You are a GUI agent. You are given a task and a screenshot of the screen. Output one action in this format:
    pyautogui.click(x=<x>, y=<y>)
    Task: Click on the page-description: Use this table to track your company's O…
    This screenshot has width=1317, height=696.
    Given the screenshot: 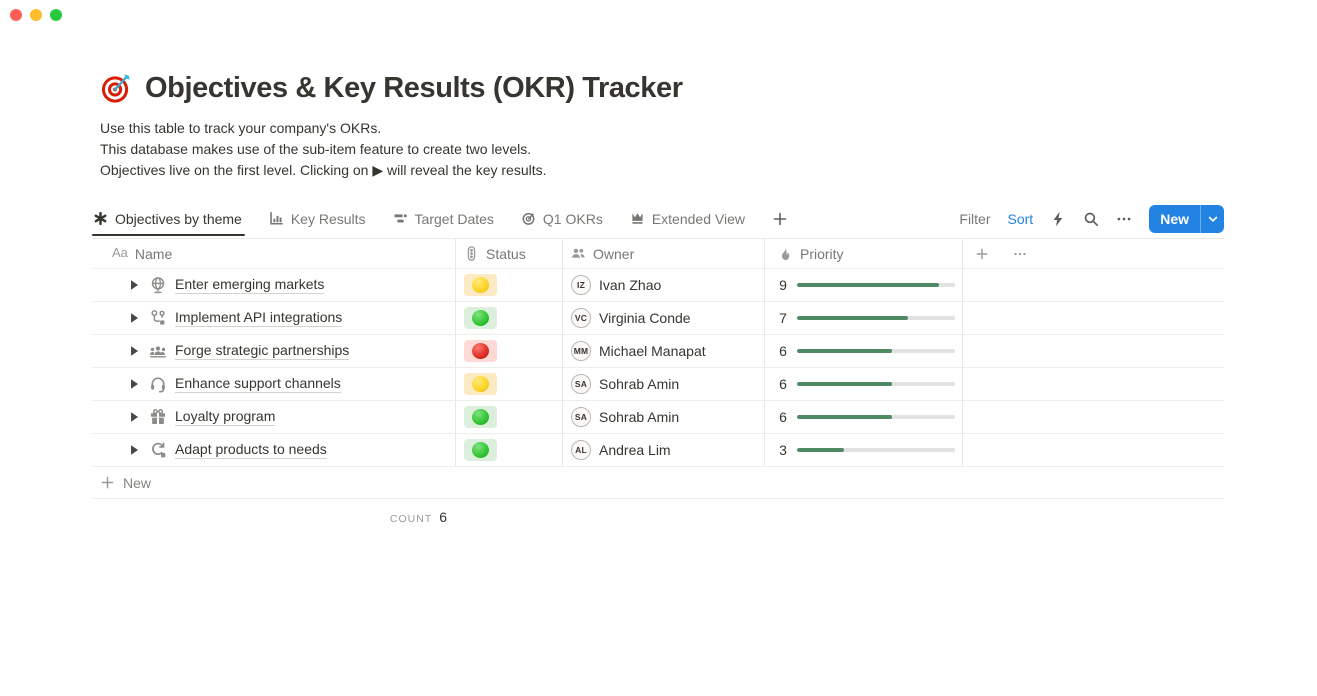 What is the action you would take?
    pyautogui.click(x=658, y=149)
    